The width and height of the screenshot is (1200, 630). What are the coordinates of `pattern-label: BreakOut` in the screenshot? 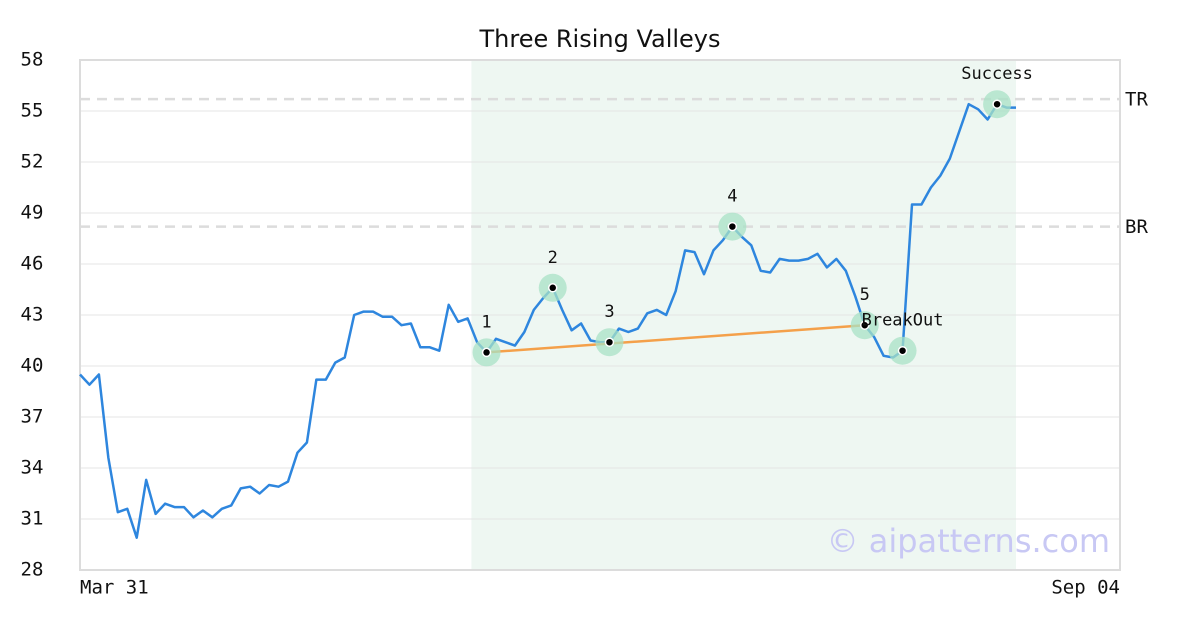 It's located at (903, 321).